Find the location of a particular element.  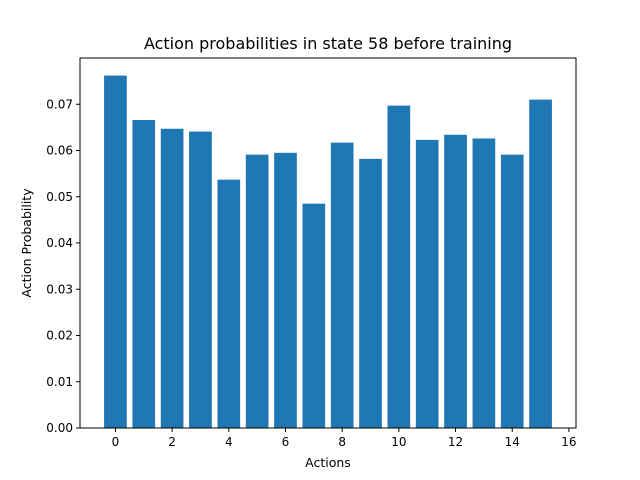

x-tick-label: 4 is located at coordinates (229, 442).